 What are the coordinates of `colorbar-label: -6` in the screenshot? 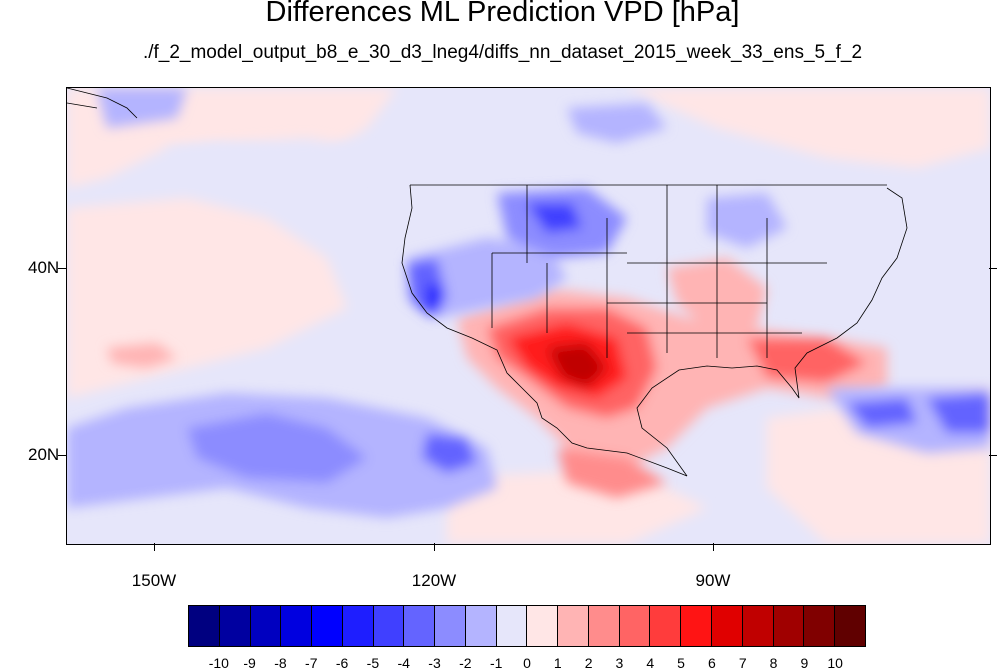 It's located at (342, 663).